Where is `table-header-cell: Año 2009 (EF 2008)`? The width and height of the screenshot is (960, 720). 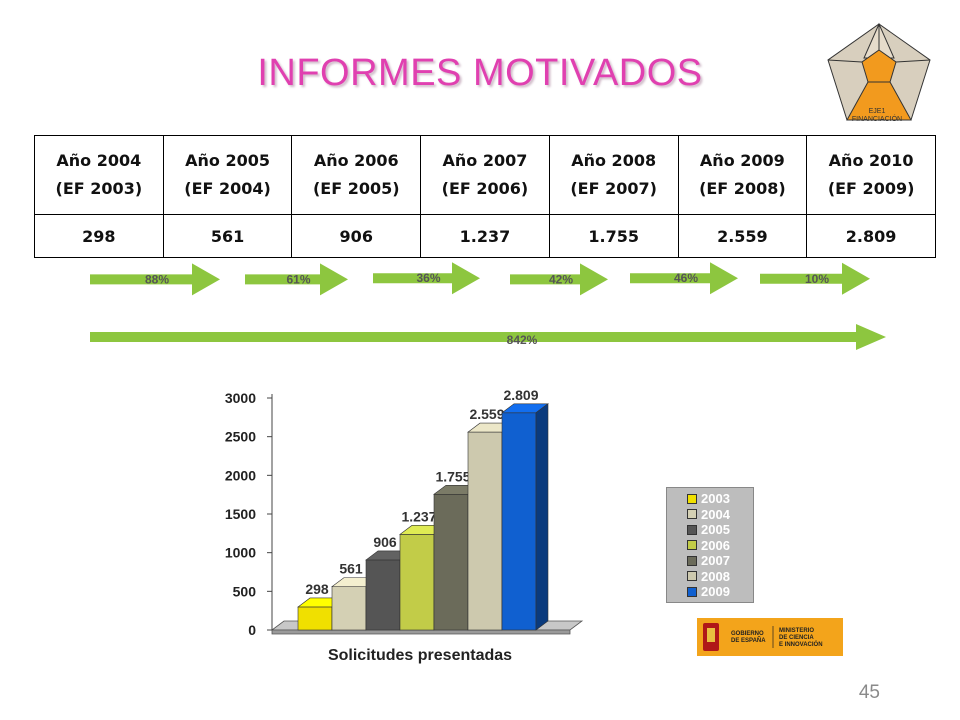 table-header-cell: Año 2009 (EF 2008) is located at coordinates (742, 175).